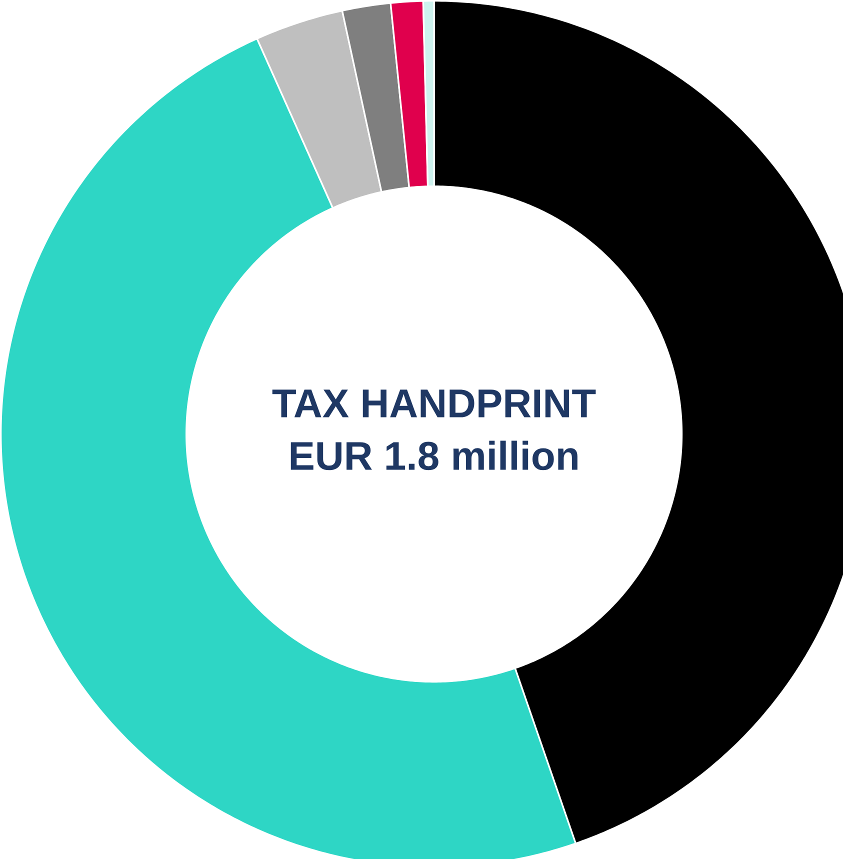 This screenshot has height=859, width=843. I want to click on text: EUR 1.8 million, so click(434, 455).